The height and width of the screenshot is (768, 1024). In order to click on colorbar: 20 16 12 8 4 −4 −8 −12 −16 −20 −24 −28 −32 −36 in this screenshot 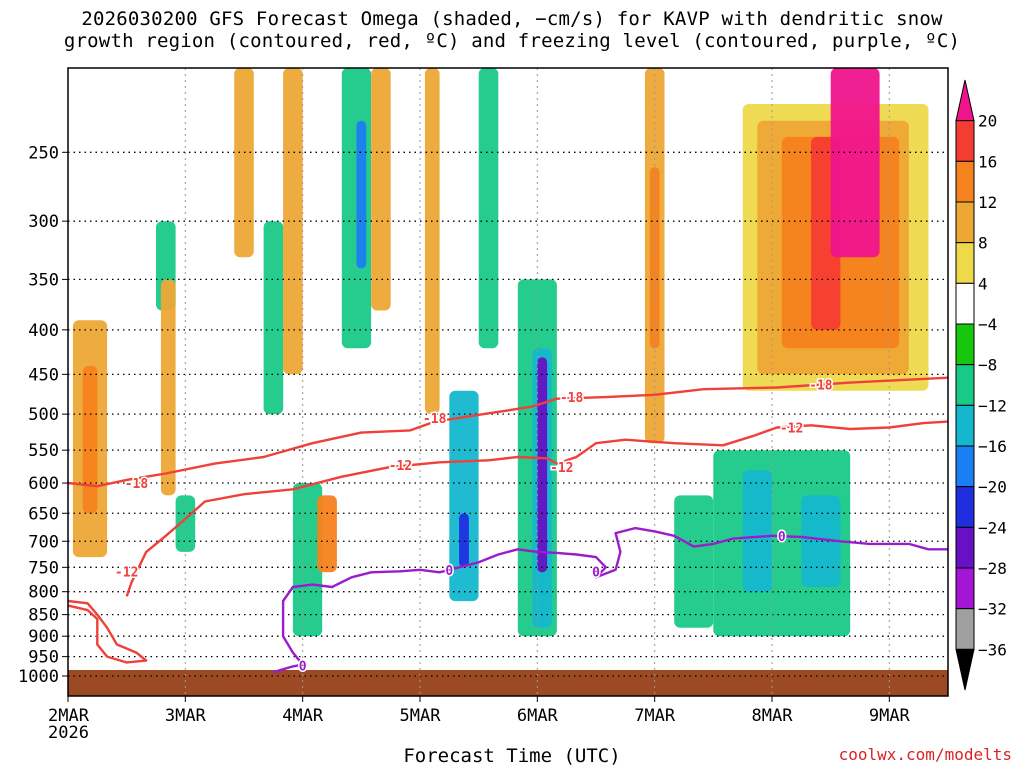, I will do `click(981, 385)`.